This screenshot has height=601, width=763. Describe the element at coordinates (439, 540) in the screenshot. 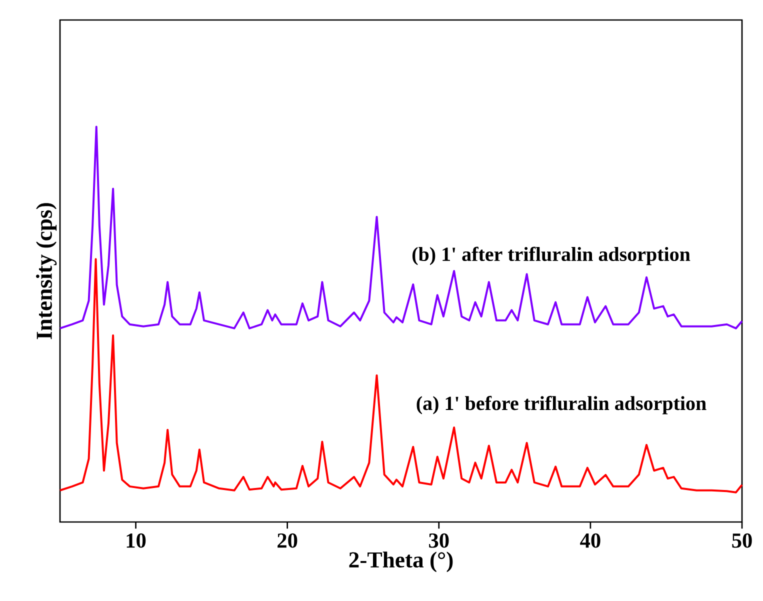

I see `x-tick-label: 30` at that location.